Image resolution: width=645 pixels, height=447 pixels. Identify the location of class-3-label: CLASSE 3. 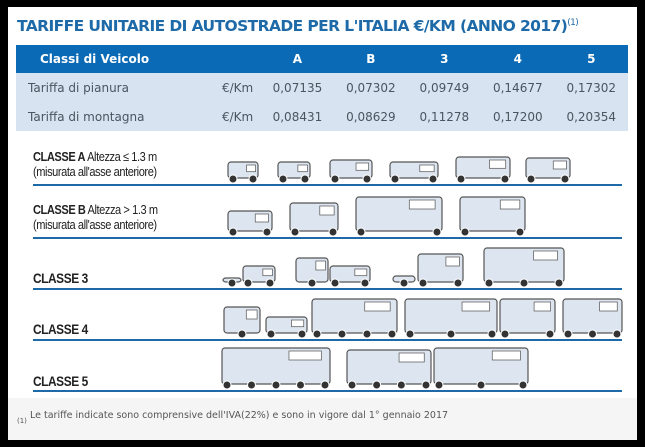
(60, 278).